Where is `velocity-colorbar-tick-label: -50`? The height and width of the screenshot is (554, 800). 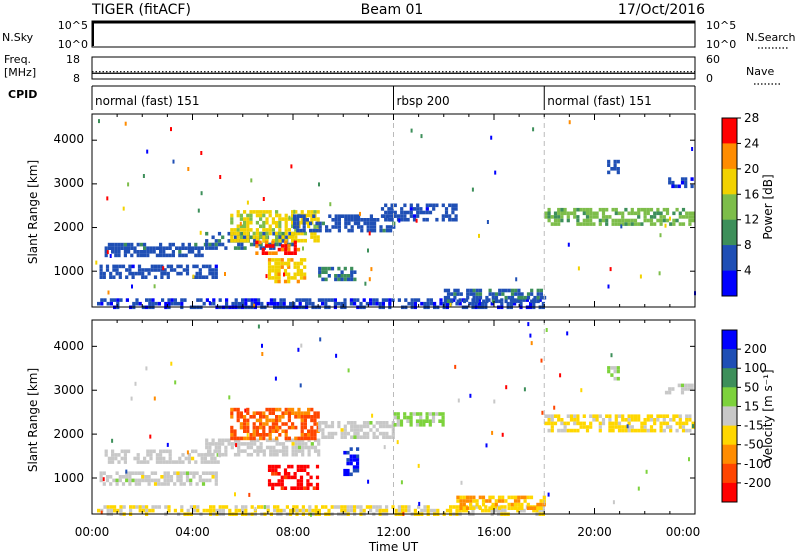
velocity-colorbar-tick-label: -50 is located at coordinates (754, 445).